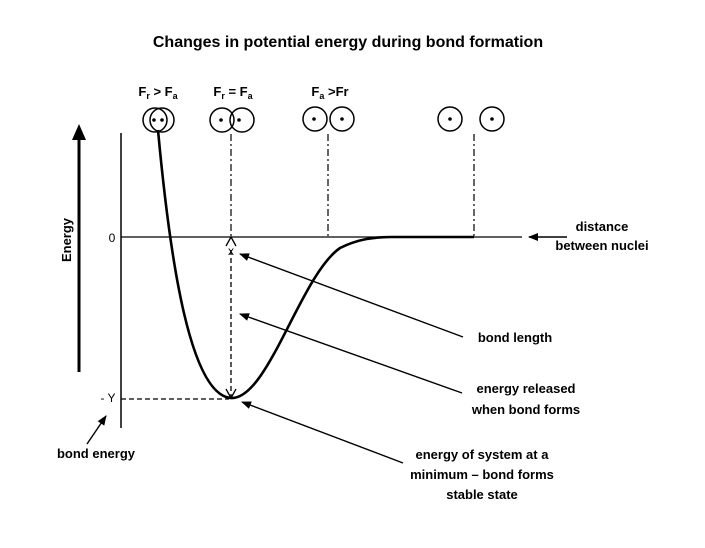 The height and width of the screenshot is (548, 705). What do you see at coordinates (602, 226) in the screenshot?
I see `distance-label-line1: distance` at bounding box center [602, 226].